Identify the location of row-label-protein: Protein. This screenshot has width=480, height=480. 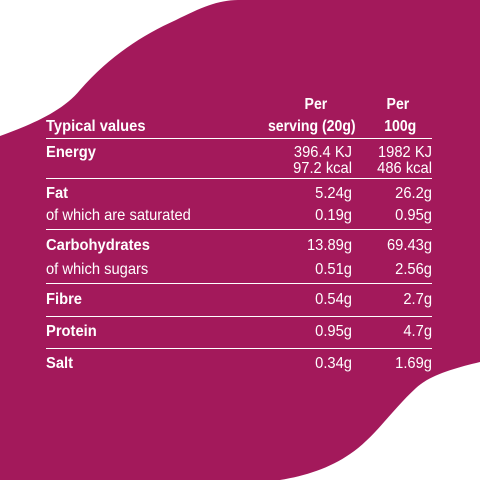
(71, 331).